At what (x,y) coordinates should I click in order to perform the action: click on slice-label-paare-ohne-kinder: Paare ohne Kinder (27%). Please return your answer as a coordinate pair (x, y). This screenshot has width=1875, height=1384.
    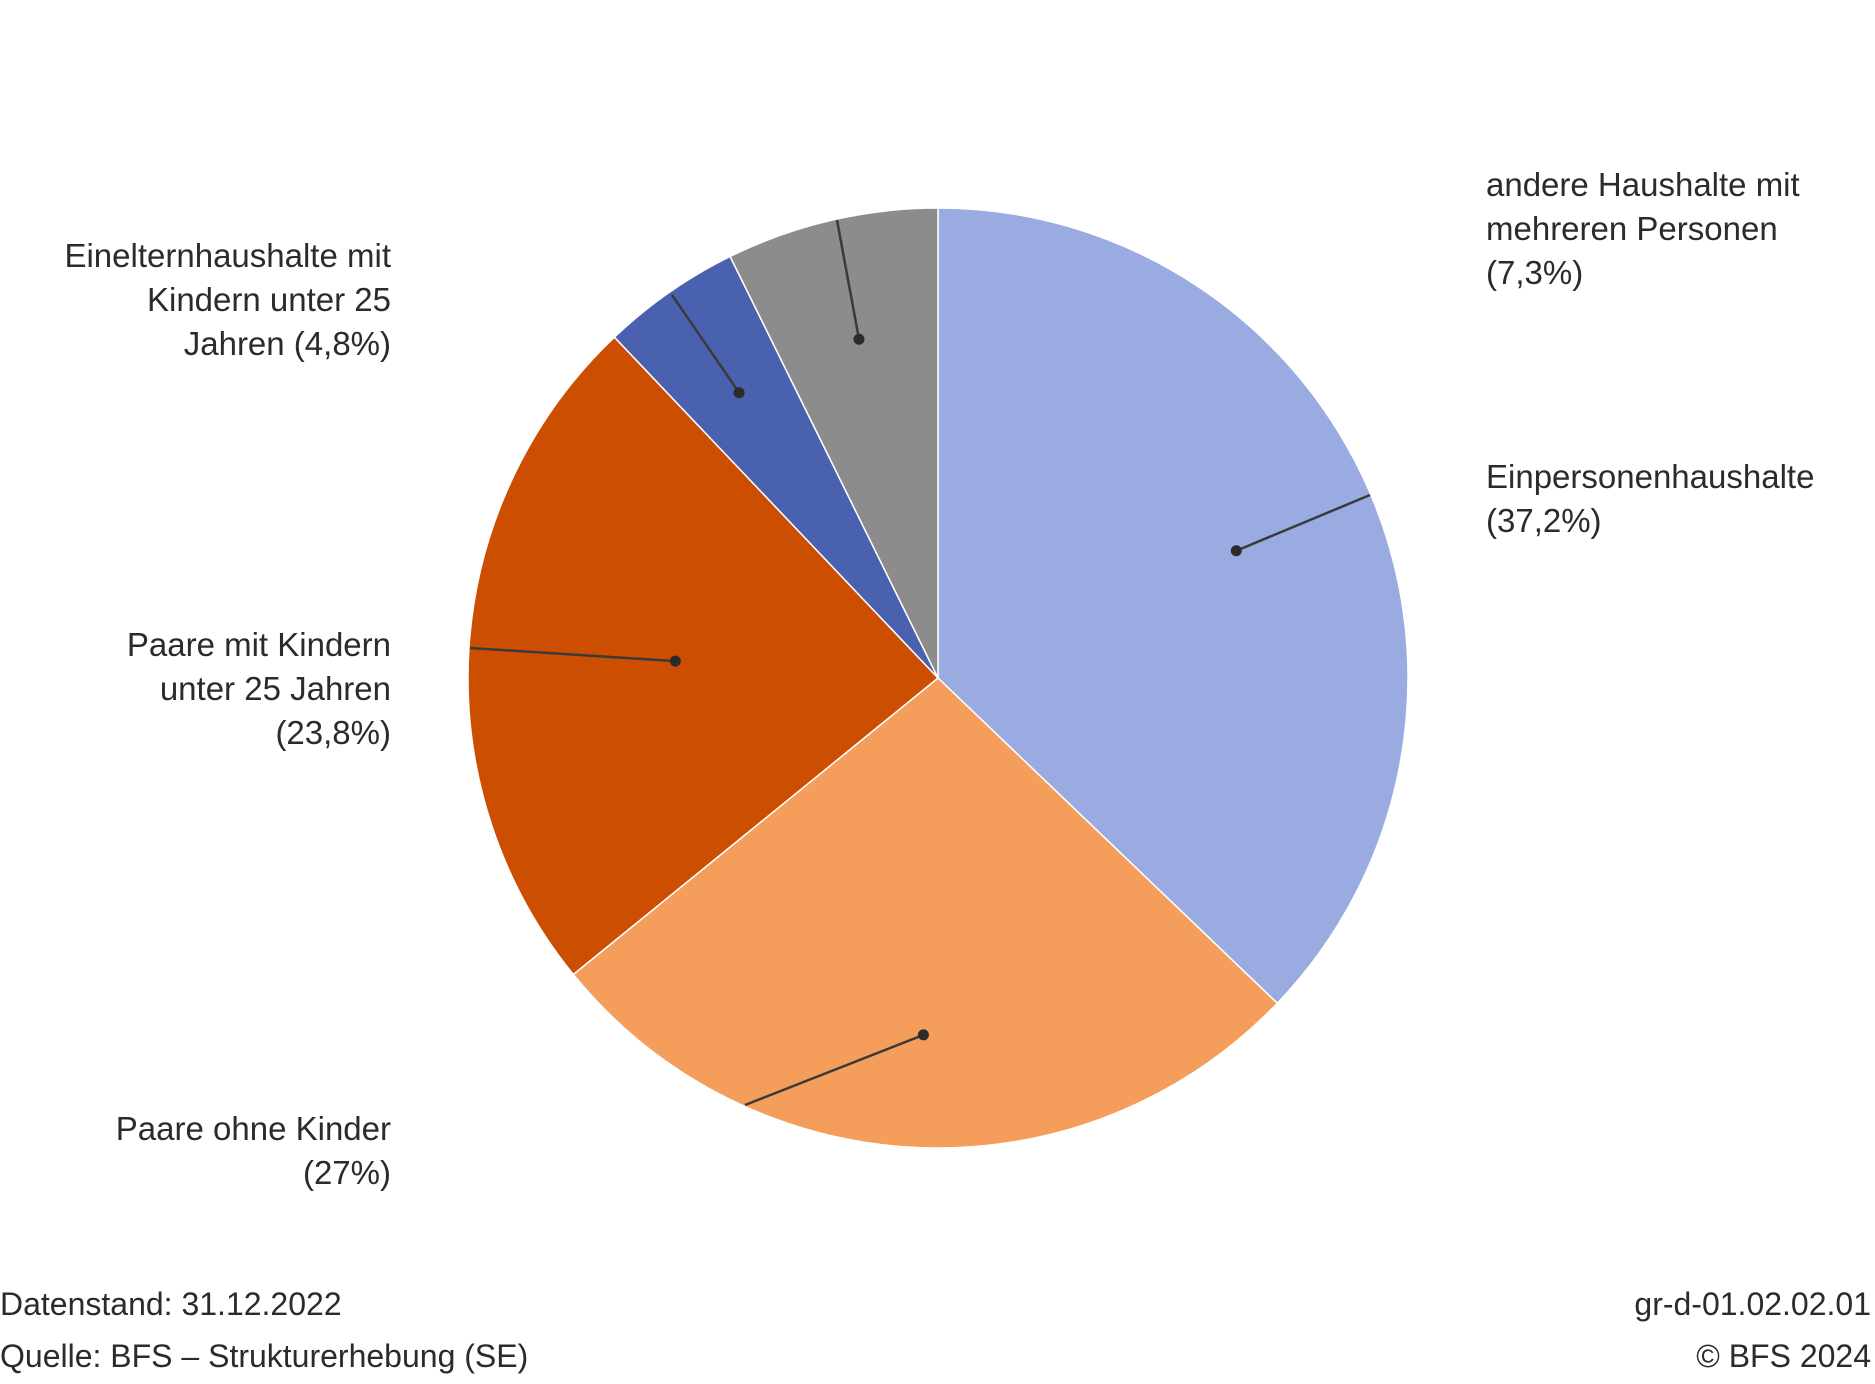
    Looking at the image, I should click on (253, 1150).